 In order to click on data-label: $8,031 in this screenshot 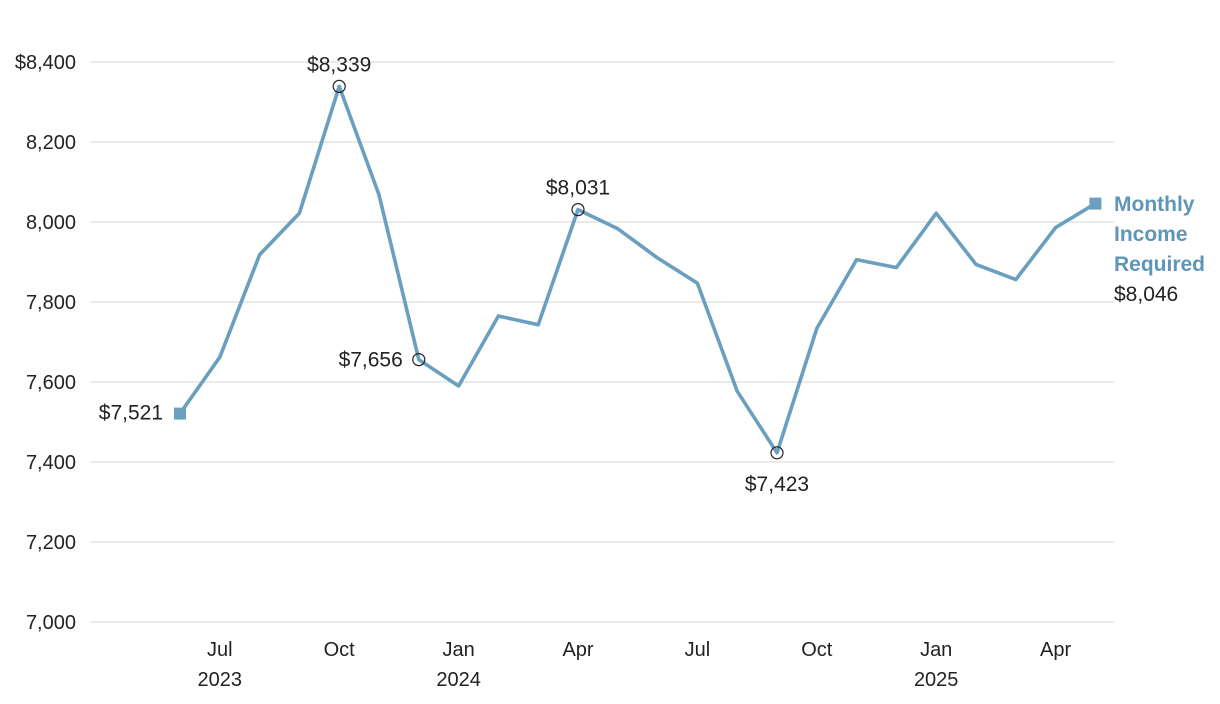, I will do `click(578, 188)`.